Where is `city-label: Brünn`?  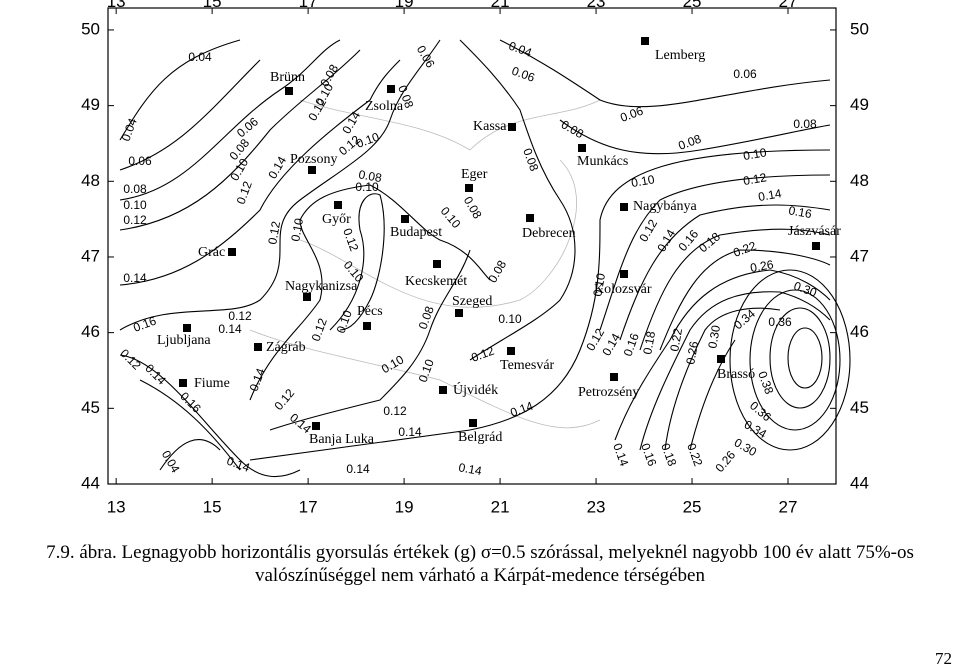 city-label: Brünn is located at coordinates (287, 77).